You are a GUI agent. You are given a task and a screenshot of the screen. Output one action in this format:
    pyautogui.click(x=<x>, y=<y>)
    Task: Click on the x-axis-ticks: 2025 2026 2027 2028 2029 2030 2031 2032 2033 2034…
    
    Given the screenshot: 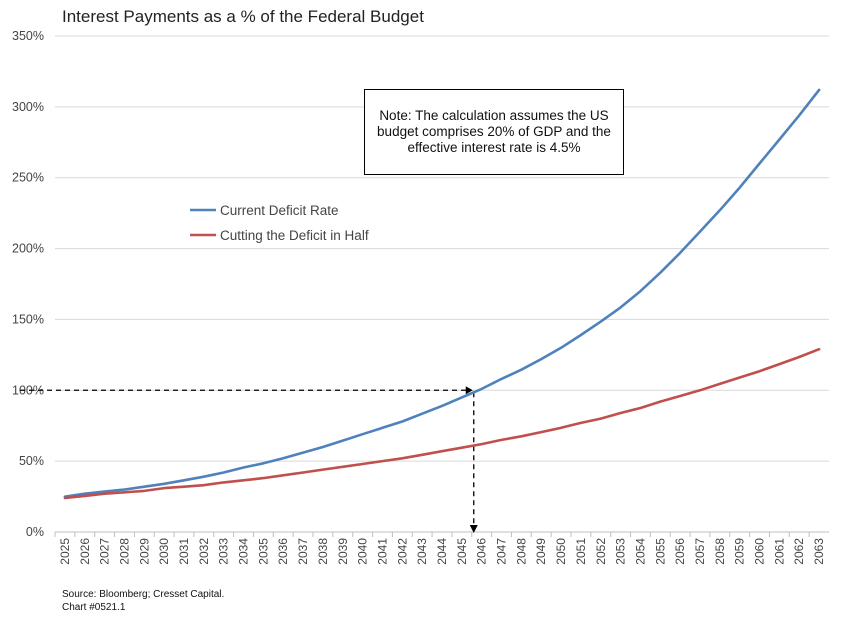 What is the action you would take?
    pyautogui.click(x=440, y=548)
    